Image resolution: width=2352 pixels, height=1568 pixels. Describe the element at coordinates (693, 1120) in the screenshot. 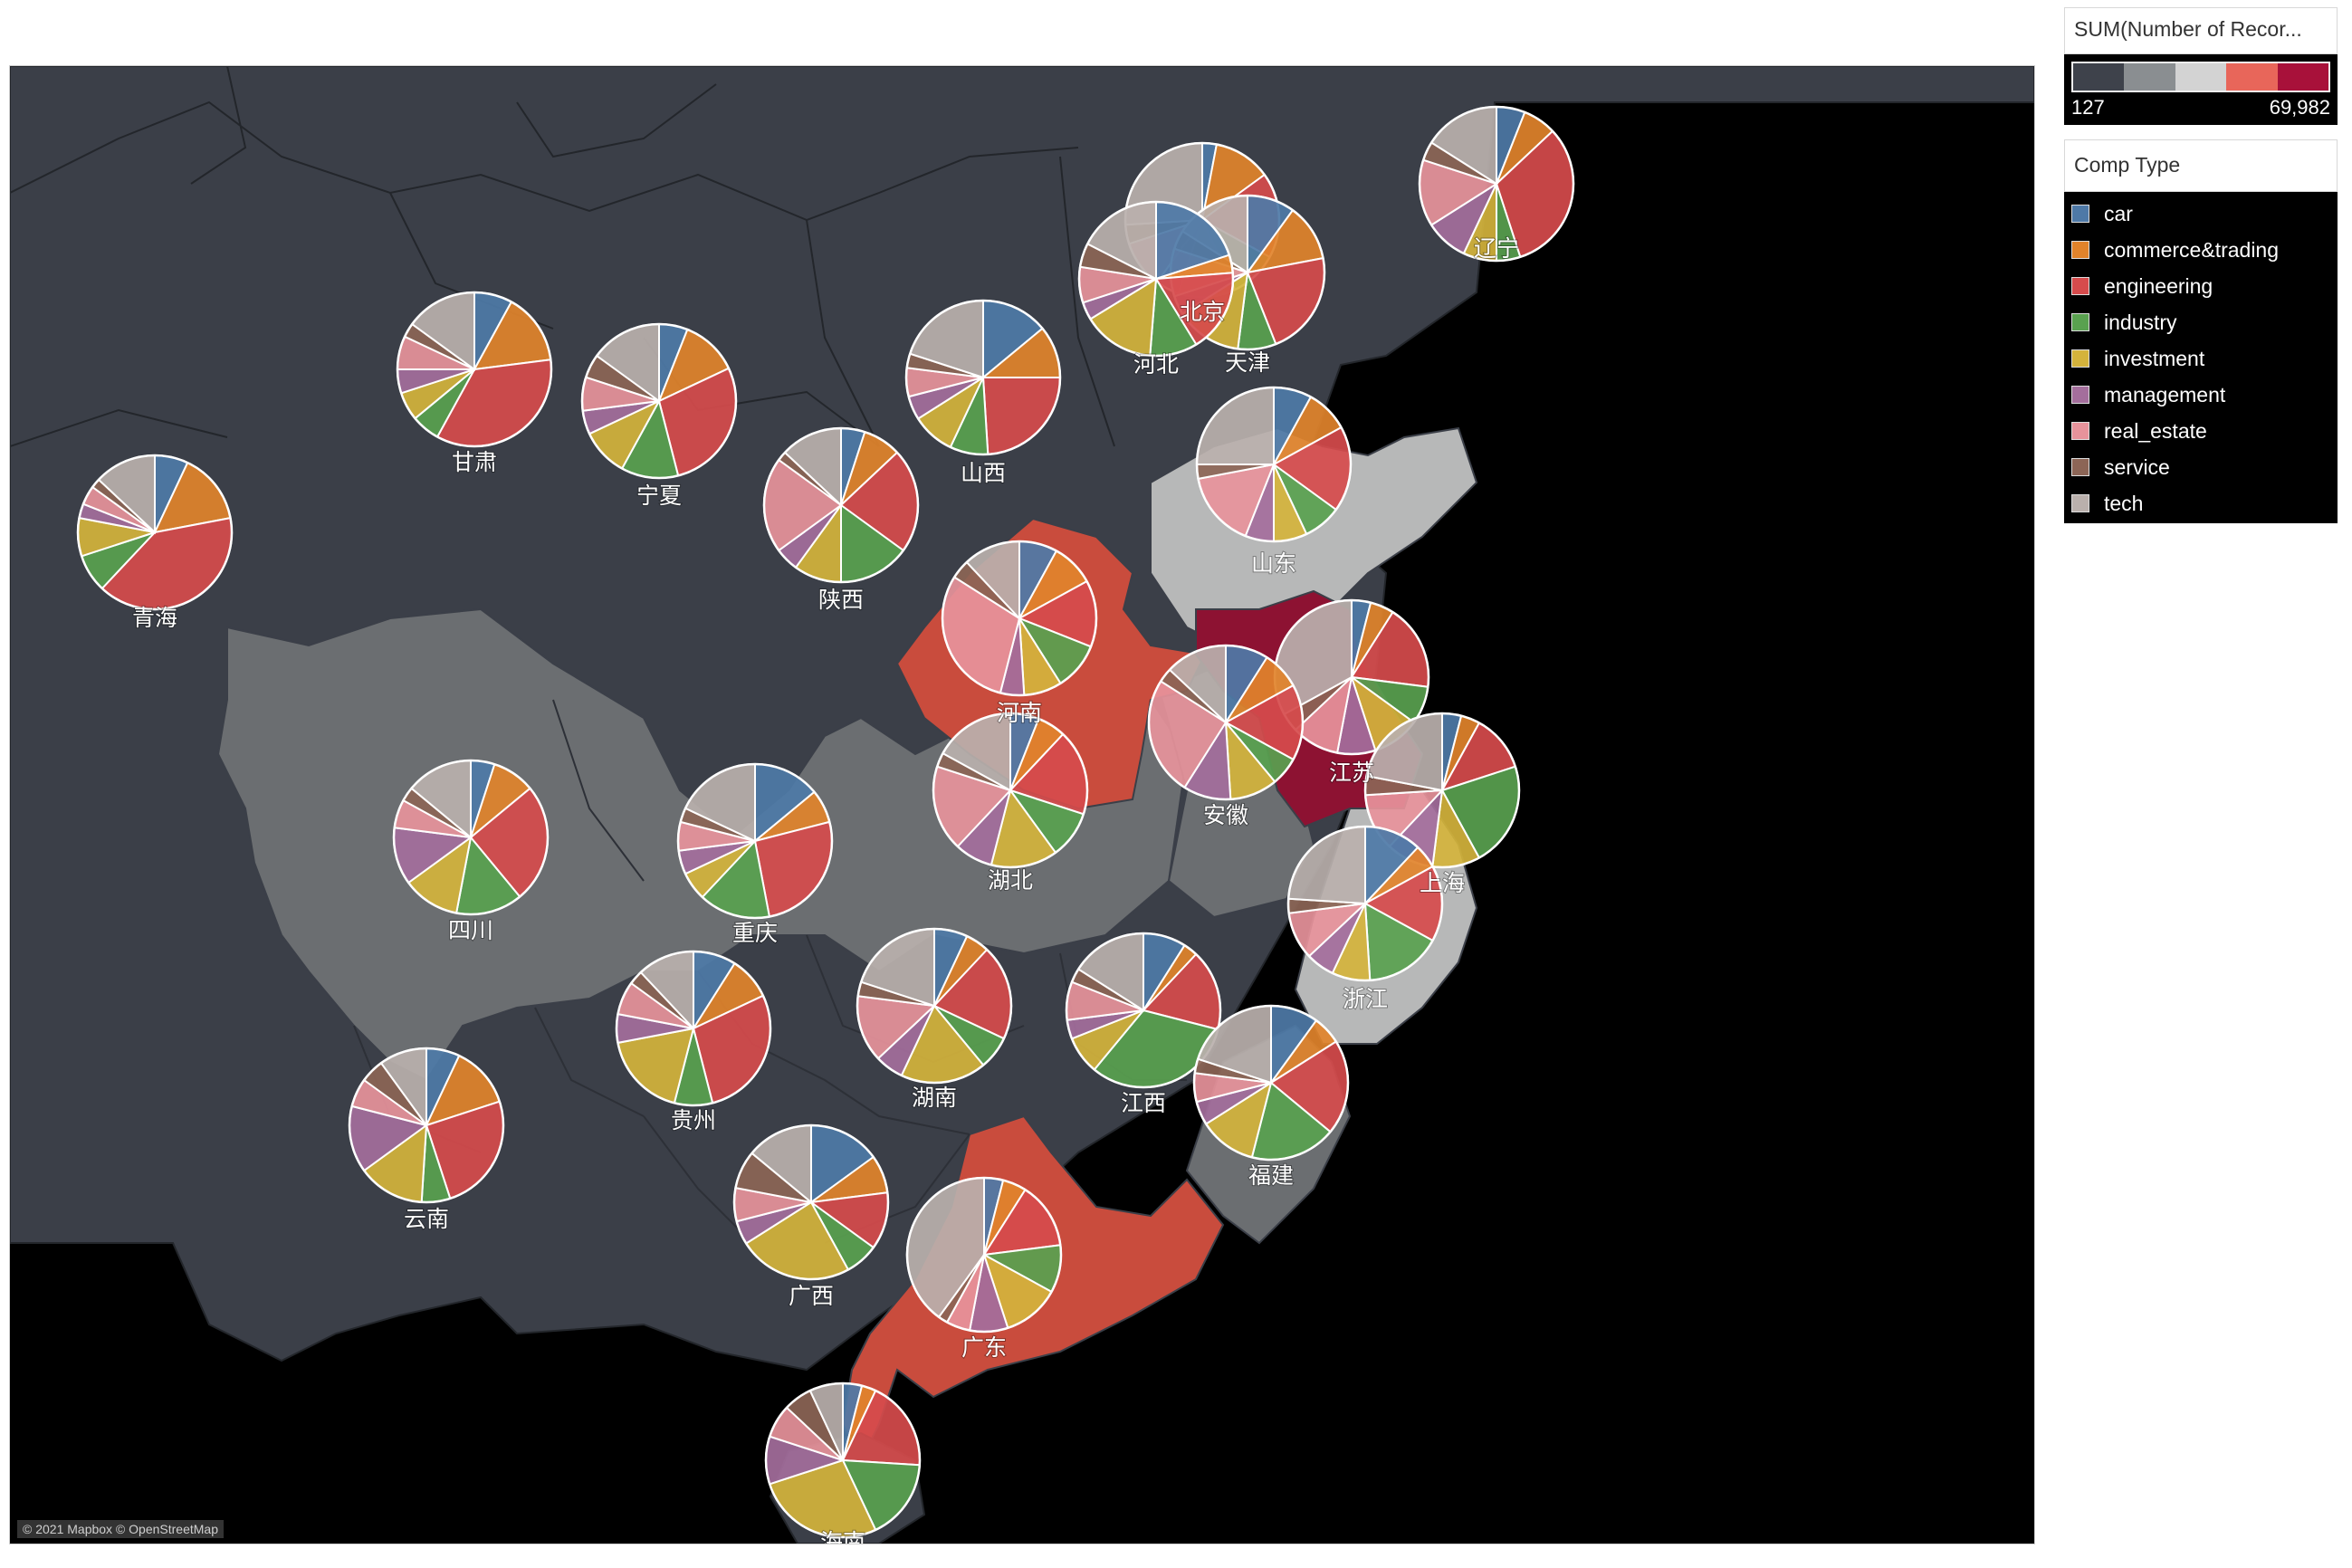

I see `province-label: 贵州` at that location.